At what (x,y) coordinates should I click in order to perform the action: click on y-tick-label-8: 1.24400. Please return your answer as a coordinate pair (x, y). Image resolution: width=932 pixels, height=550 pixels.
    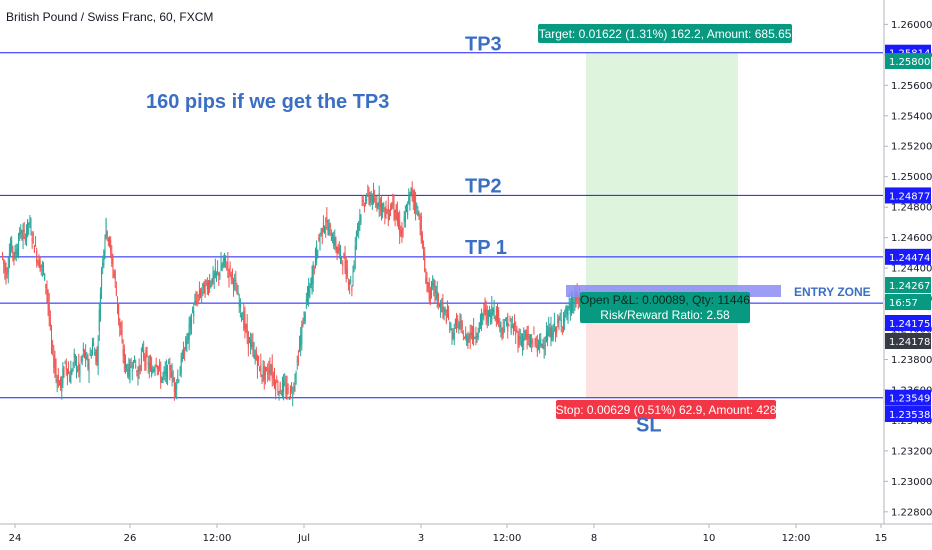
    Looking at the image, I should click on (911, 269).